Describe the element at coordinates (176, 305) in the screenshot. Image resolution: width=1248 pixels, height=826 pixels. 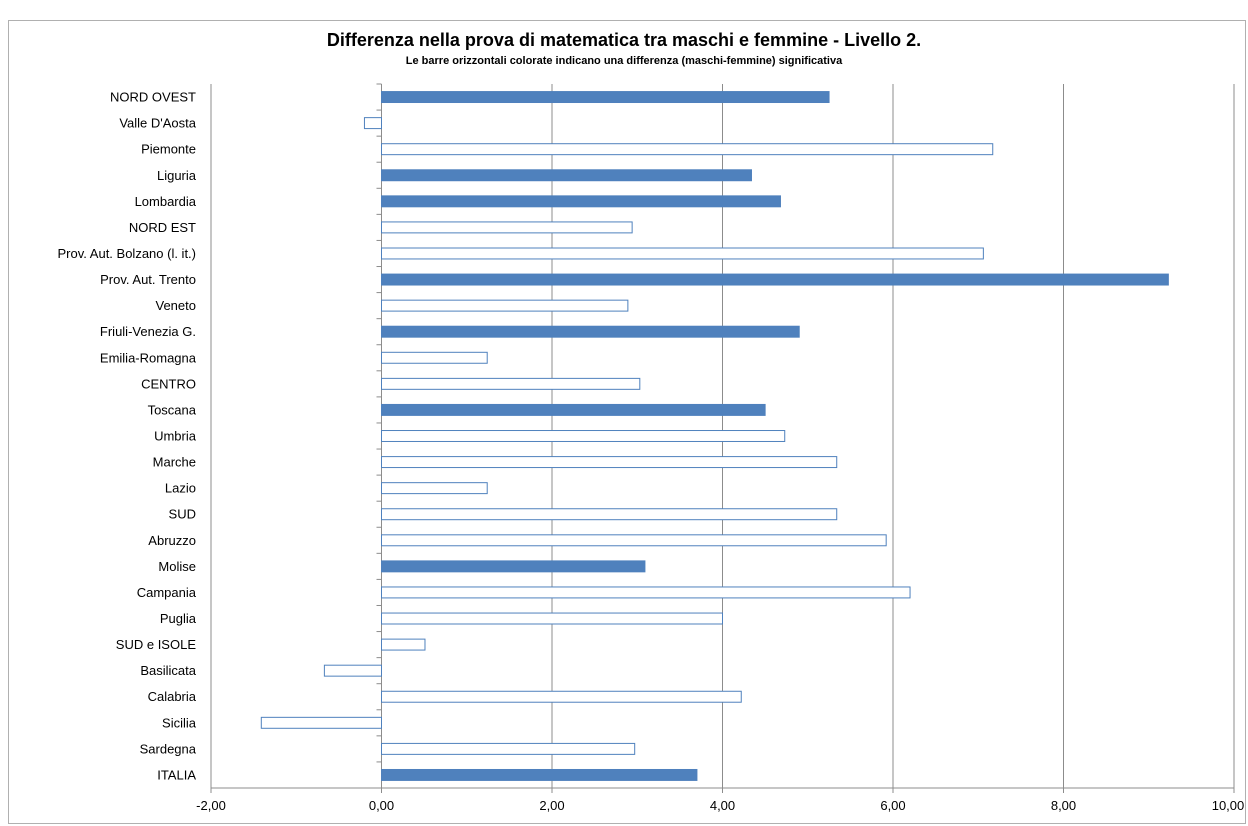
I see `category-label: Veneto` at that location.